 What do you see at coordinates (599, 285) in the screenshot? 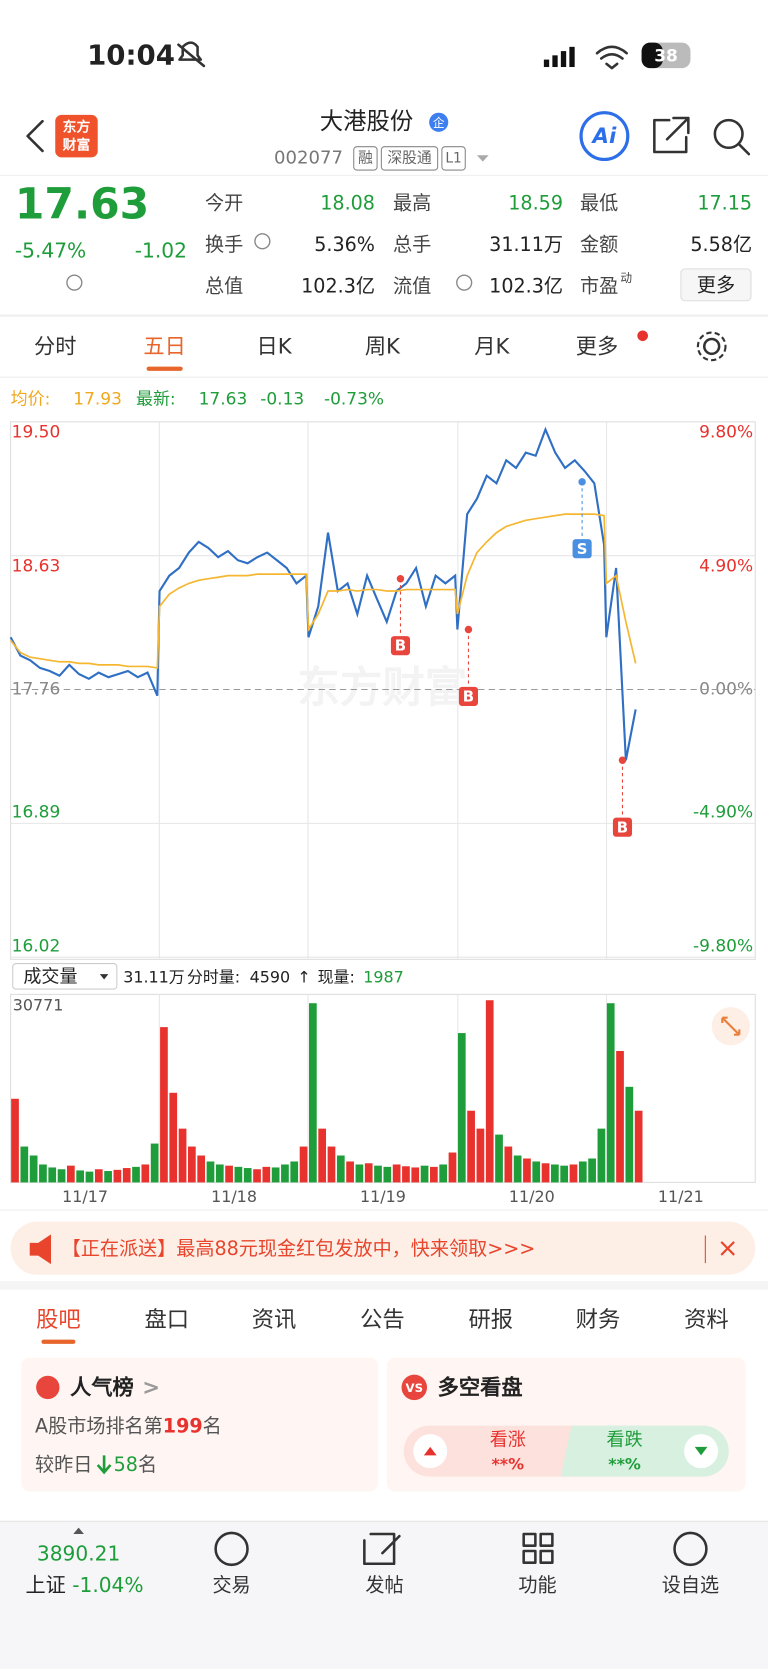
I see `field-label: 市盈` at bounding box center [599, 285].